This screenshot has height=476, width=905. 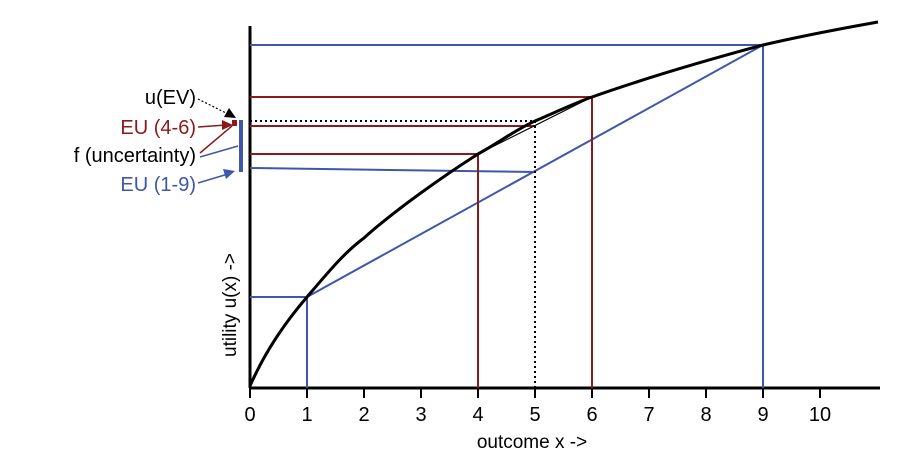 What do you see at coordinates (306, 415) in the screenshot?
I see `tick-label-1: 1` at bounding box center [306, 415].